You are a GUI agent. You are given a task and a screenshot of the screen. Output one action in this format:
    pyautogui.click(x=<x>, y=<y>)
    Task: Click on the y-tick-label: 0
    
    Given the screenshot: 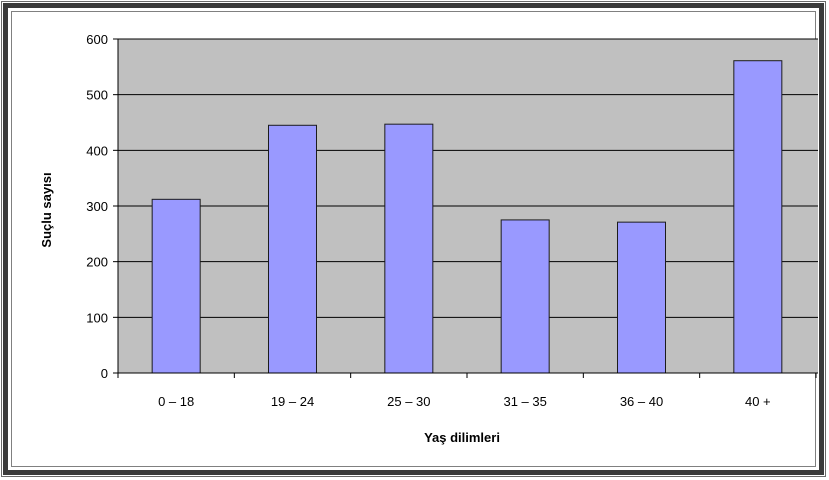 What is the action you would take?
    pyautogui.click(x=104, y=373)
    